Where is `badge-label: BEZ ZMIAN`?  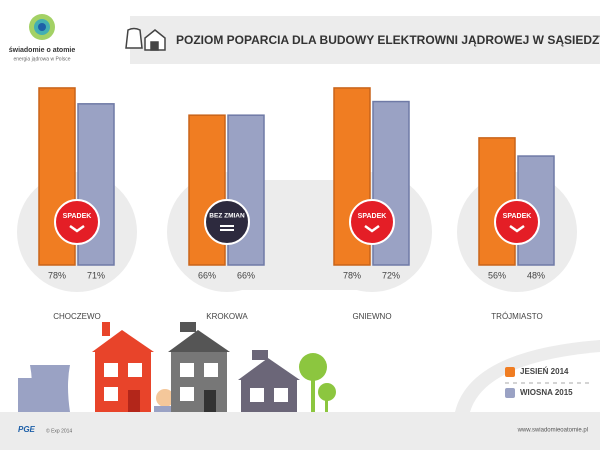 badge-label: BEZ ZMIAN is located at coordinates (227, 216).